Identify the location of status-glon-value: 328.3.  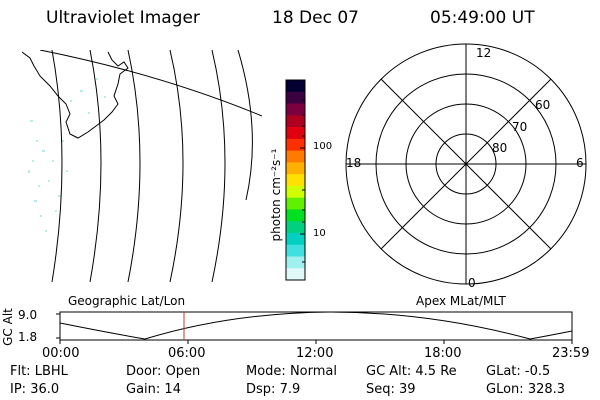
(546, 389).